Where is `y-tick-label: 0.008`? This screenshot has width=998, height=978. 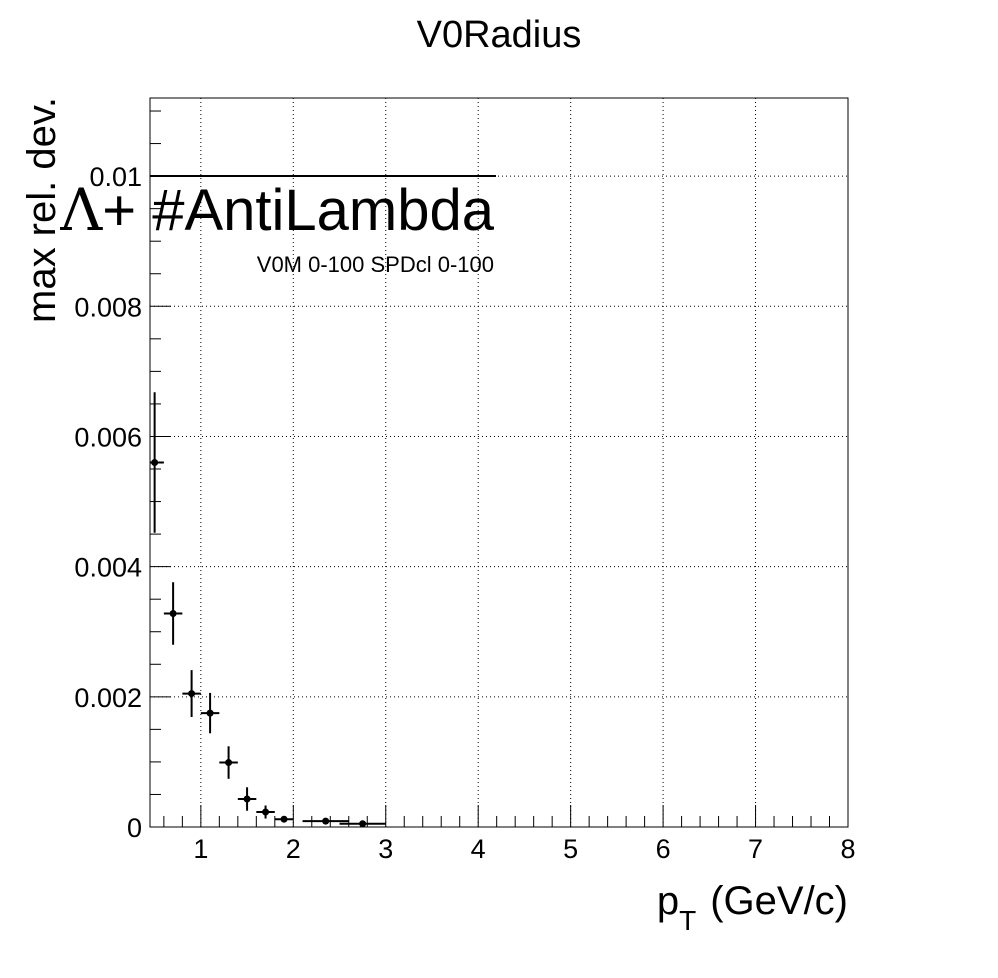
y-tick-label: 0.008 is located at coordinates (108, 307).